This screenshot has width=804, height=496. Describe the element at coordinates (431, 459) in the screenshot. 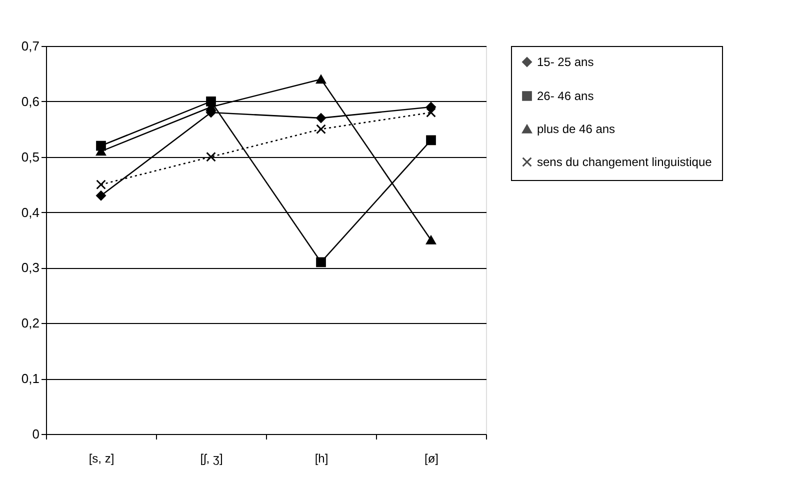

I see `x-tick-label: [ø]` at that location.